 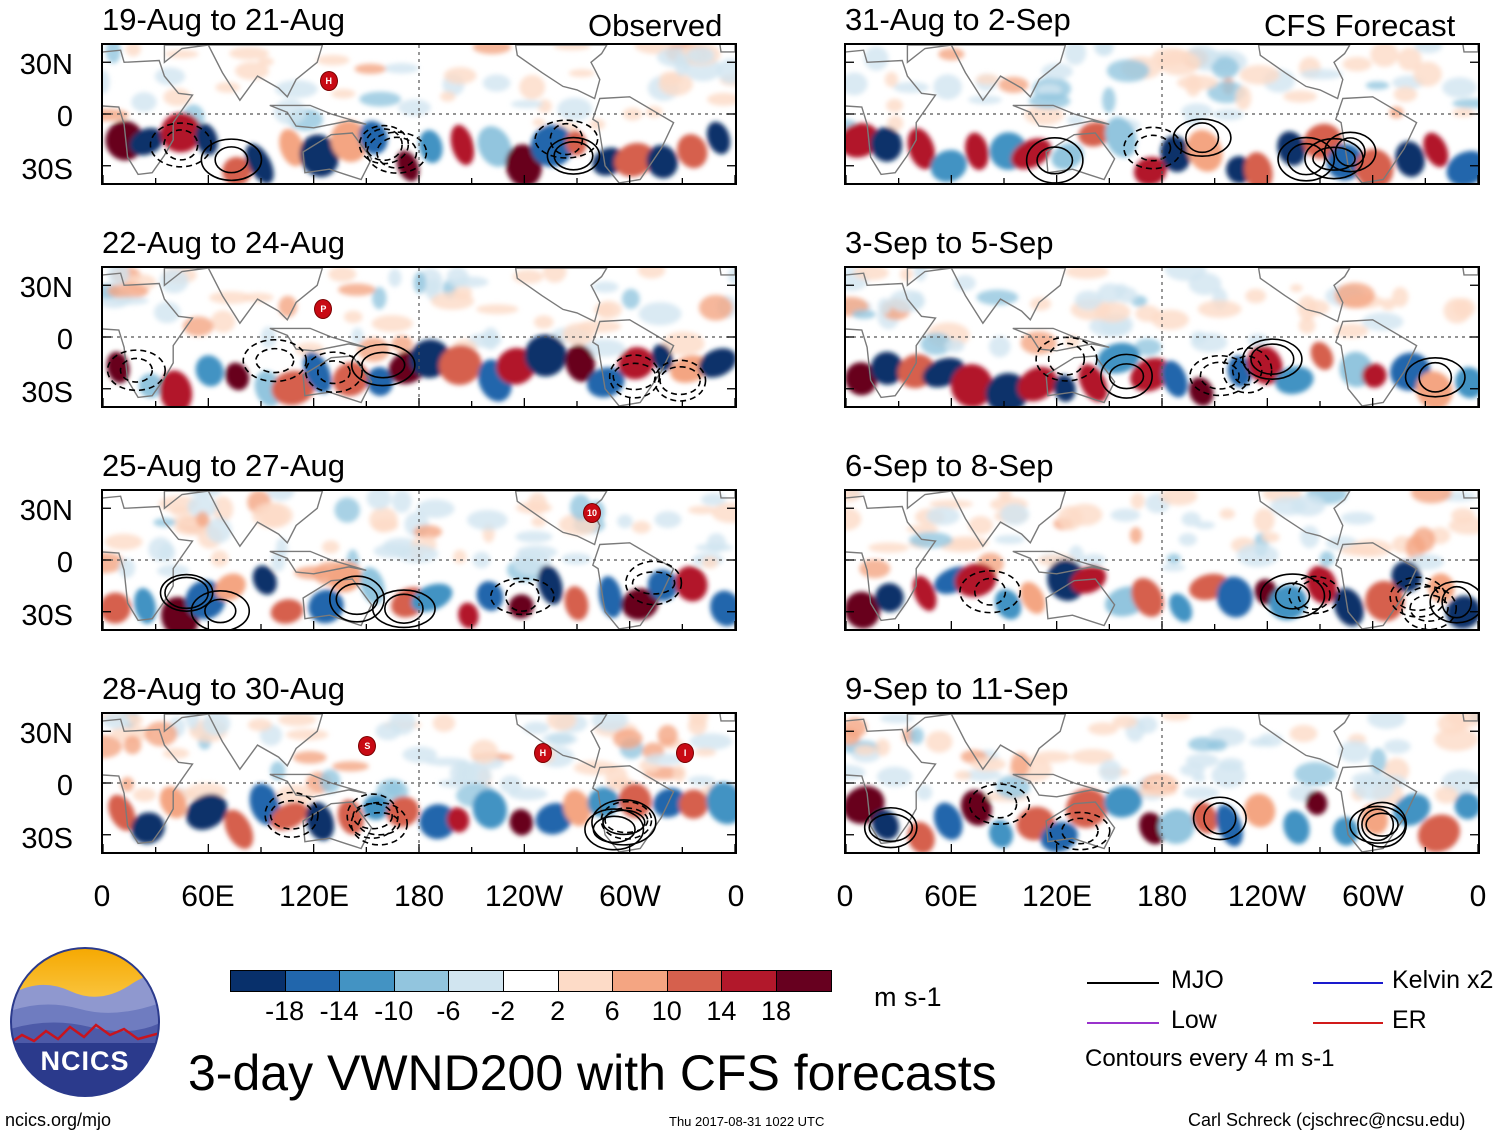 What do you see at coordinates (1197, 980) in the screenshot?
I see `legend-mjo: MJO` at bounding box center [1197, 980].